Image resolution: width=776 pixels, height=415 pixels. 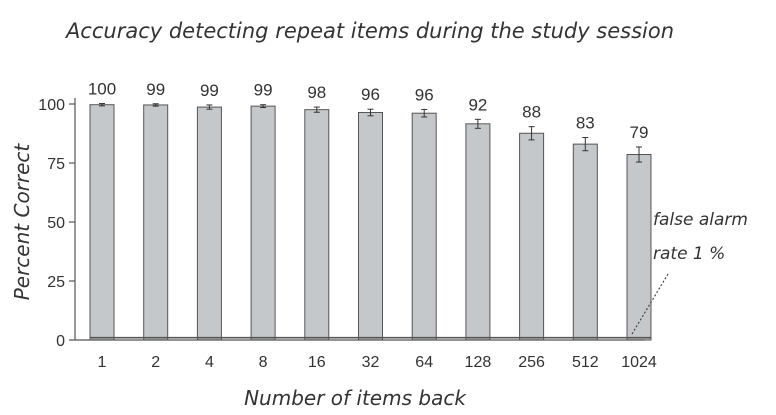 What do you see at coordinates (355, 398) in the screenshot?
I see `x-axis-title: Number of items back` at bounding box center [355, 398].